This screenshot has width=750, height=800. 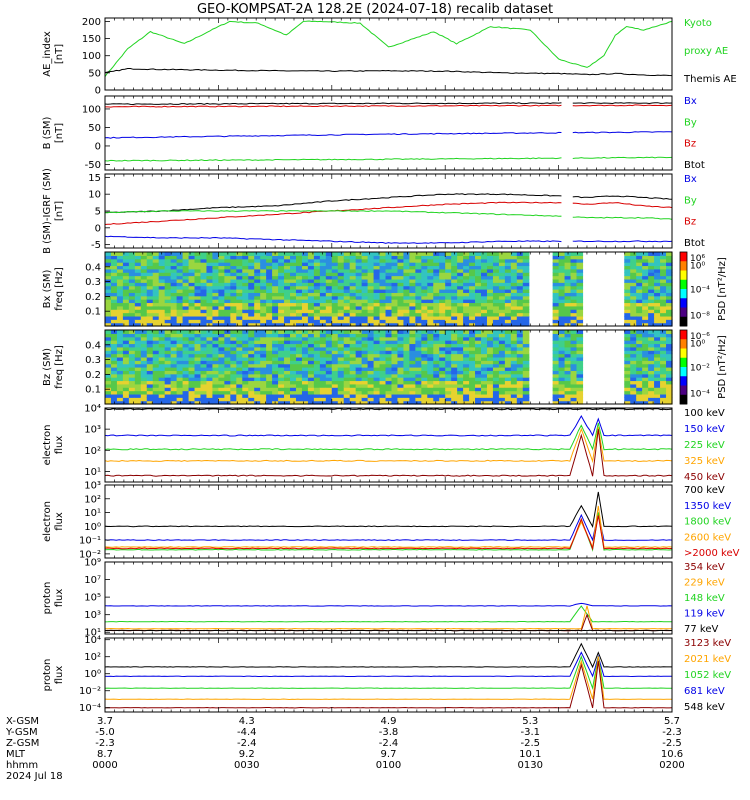 What do you see at coordinates (707, 675) in the screenshot?
I see `legend-entry: 1052 keV` at bounding box center [707, 675].